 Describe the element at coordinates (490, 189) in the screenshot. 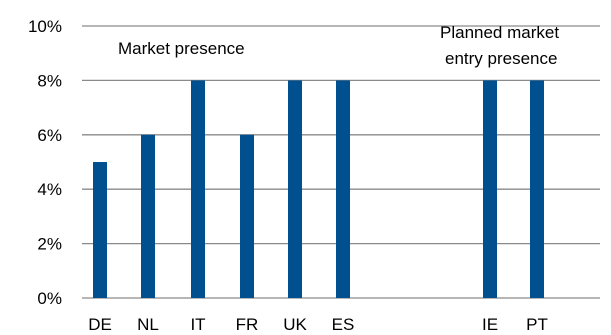

I see `bar-ie` at that location.